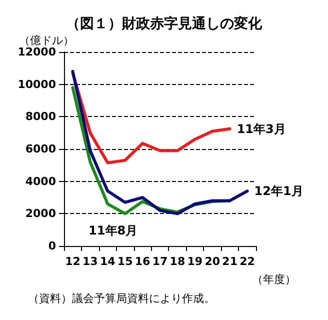 This screenshot has height=320, width=328. Describe the element at coordinates (212, 261) in the screenshot. I see `x-tick-label: 20` at that location.